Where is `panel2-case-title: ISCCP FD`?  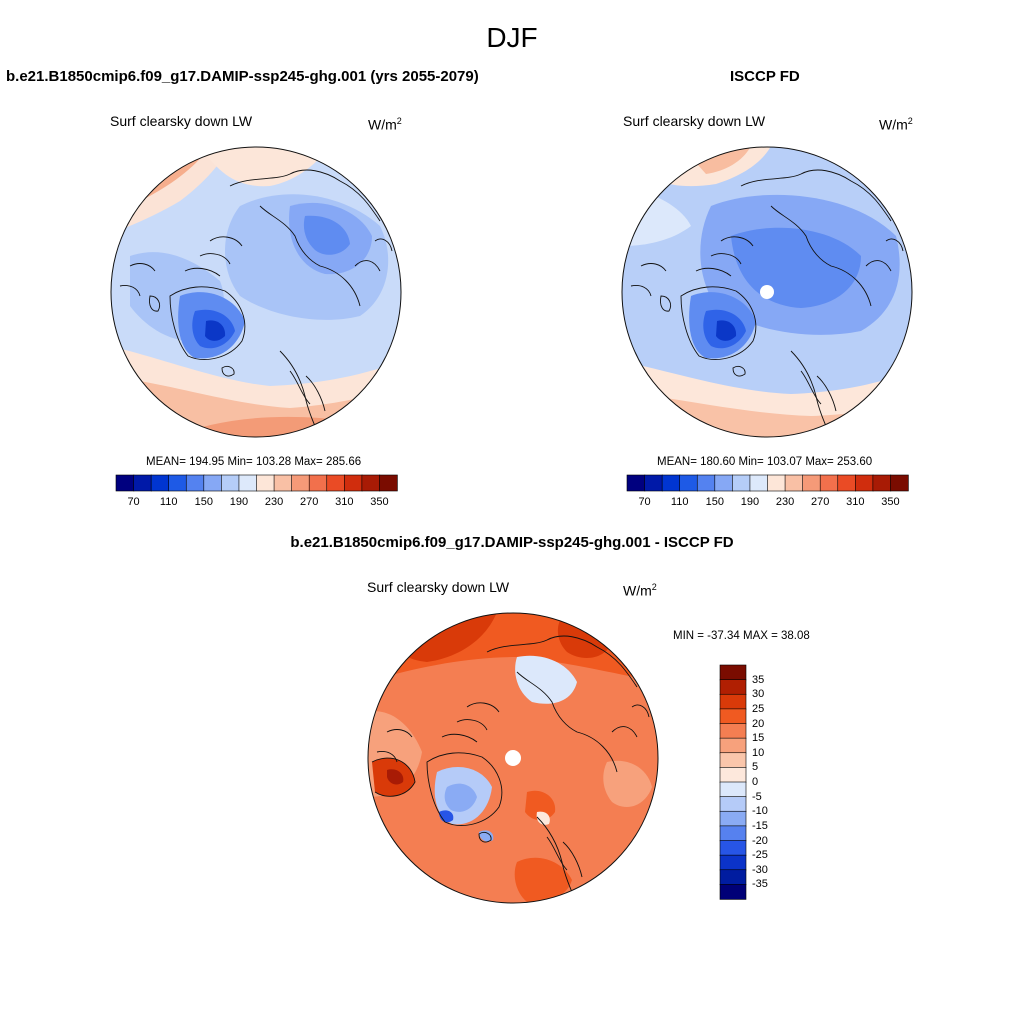 panel2-case-title: ISCCP FD is located at coordinates (765, 76).